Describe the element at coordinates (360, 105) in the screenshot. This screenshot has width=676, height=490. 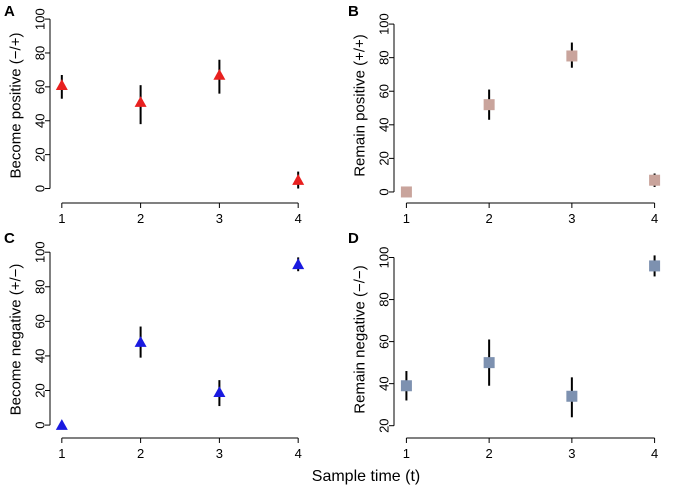
I see `y-axis-label-b: Remain positive (+/+)` at that location.